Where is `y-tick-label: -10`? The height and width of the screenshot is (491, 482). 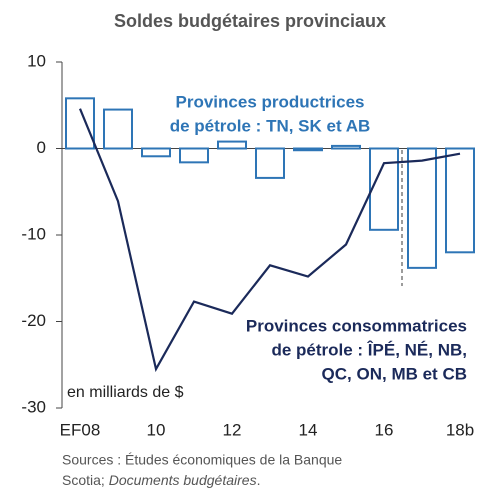 y-tick-label: -10 is located at coordinates (33, 233).